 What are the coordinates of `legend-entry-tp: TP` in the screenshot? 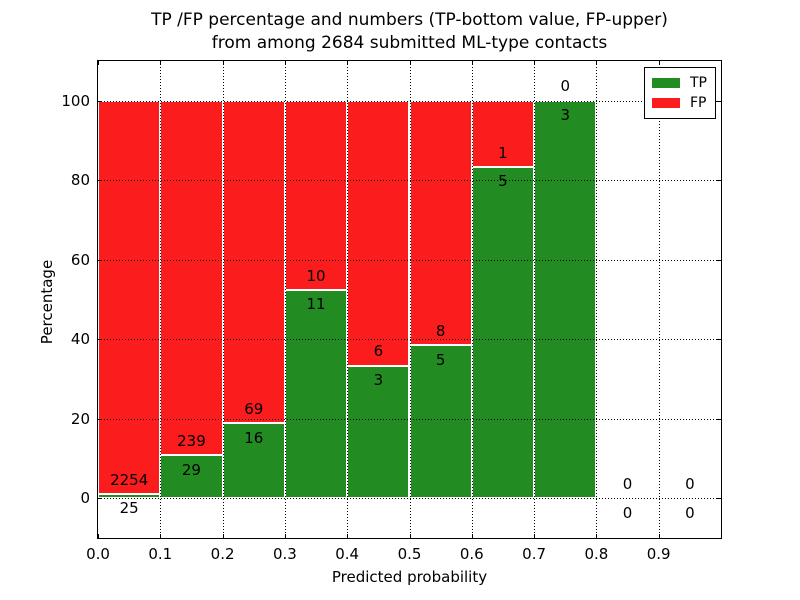 It's located at (679, 83).